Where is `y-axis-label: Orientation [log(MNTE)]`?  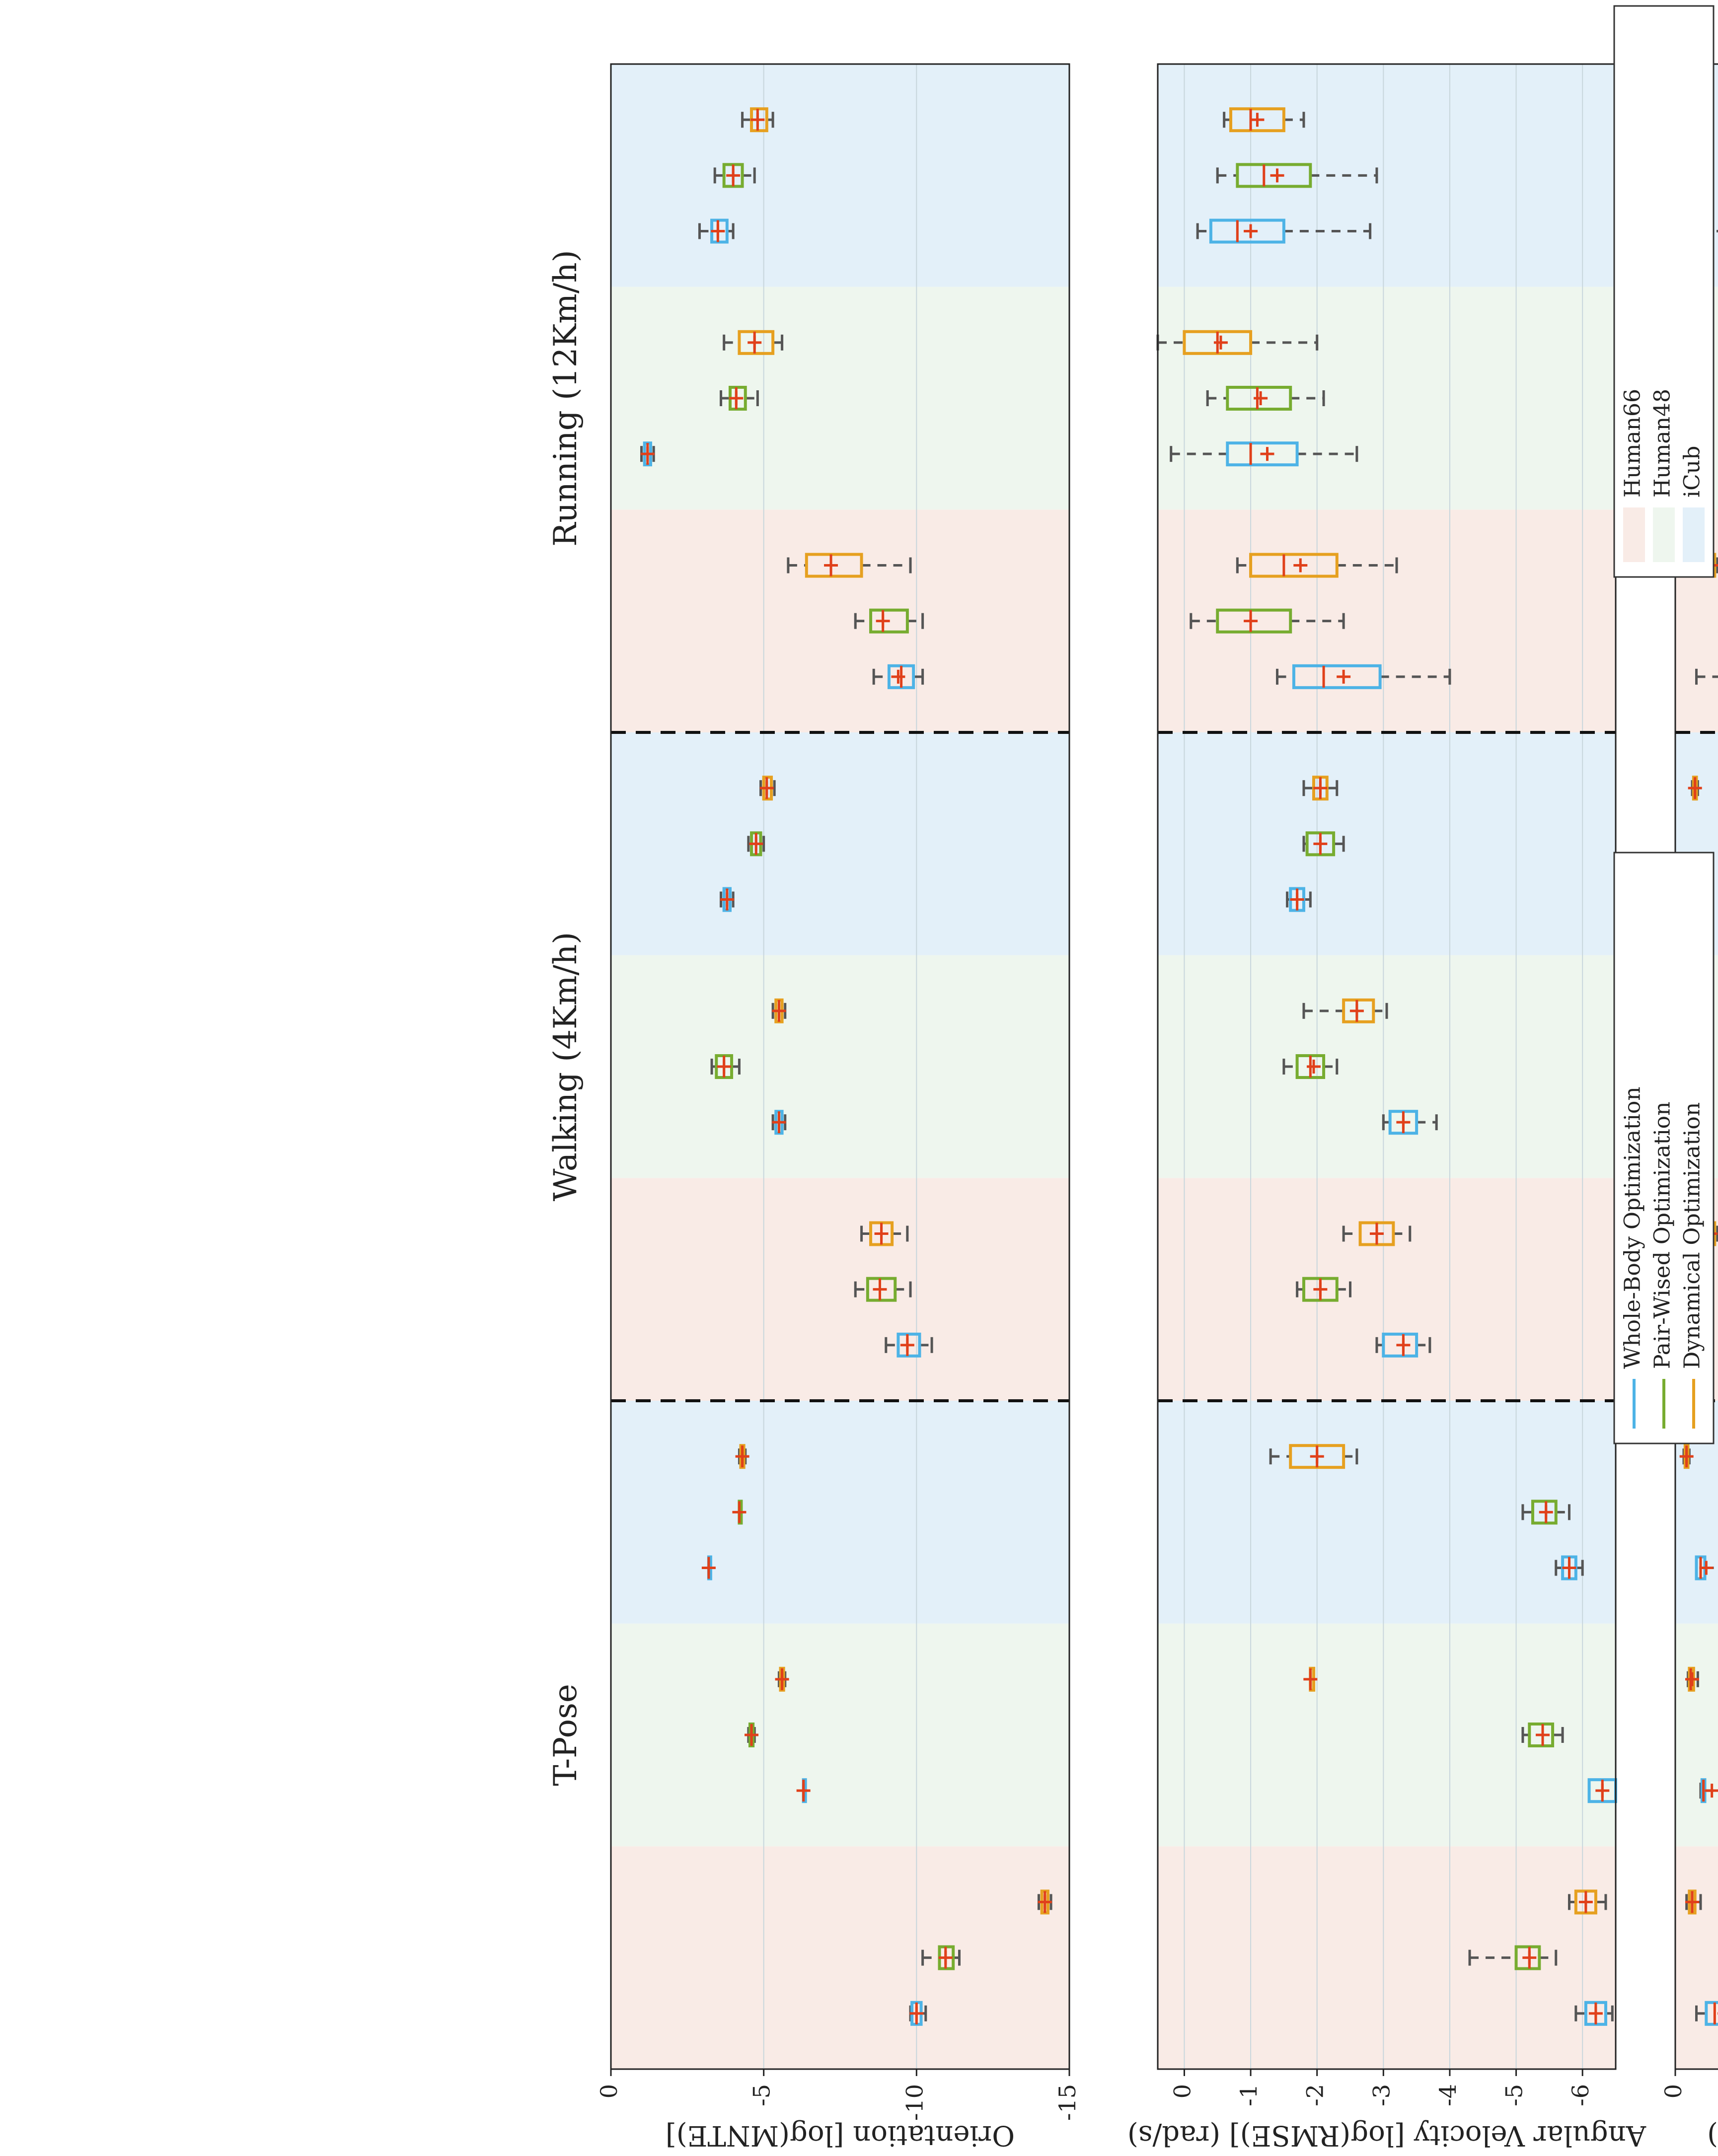
y-axis-label: Orientation [log(MNTE)] is located at coordinates (841, 2135).